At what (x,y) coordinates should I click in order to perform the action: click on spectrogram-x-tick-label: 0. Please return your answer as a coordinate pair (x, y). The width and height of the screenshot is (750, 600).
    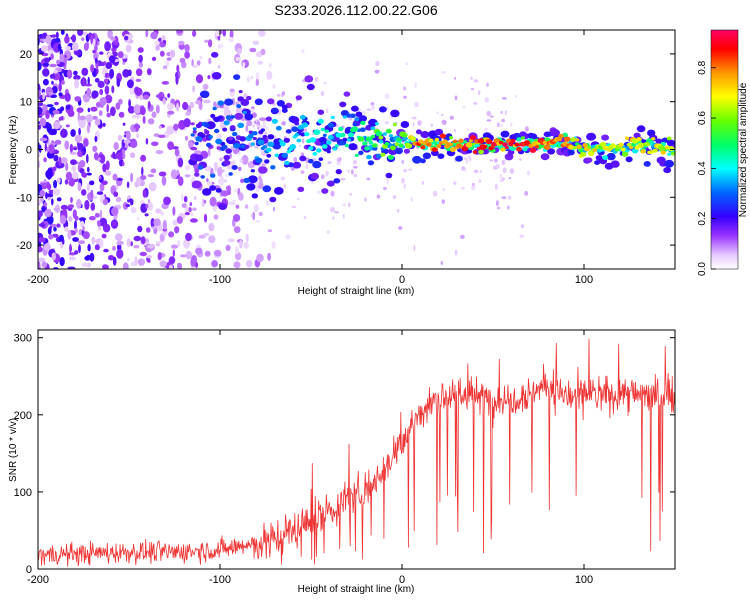
    Looking at the image, I should click on (402, 280).